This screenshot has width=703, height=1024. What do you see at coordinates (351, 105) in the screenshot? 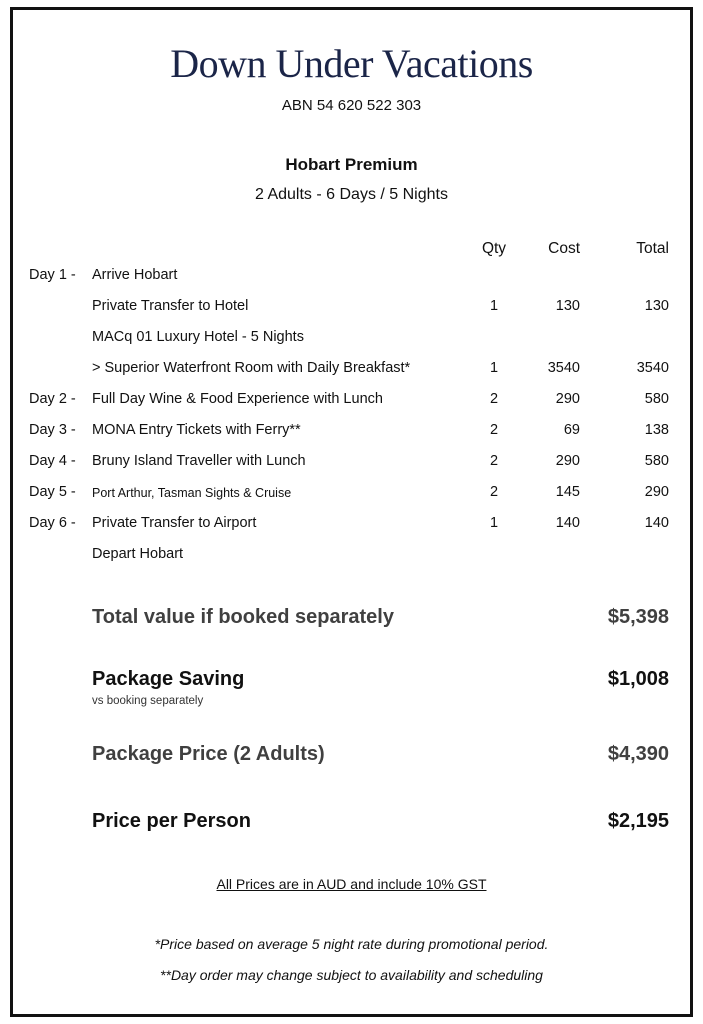
I see `abn: ABN 54 620 522 303` at bounding box center [351, 105].